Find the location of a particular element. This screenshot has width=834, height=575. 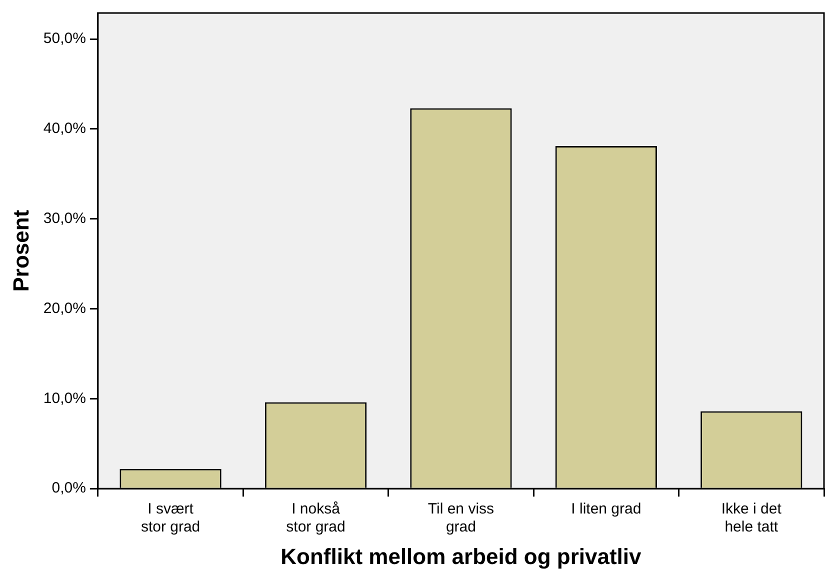

x-tick-label: Til en viss grad is located at coordinates (461, 518).